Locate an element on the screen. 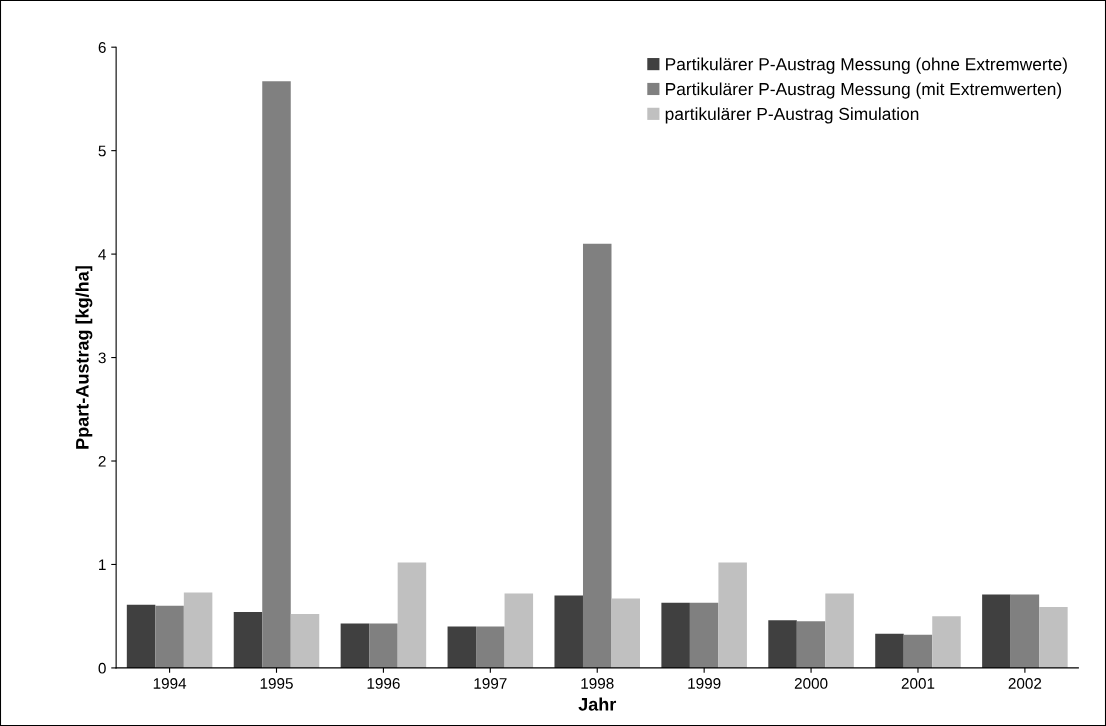  x-tick-label: 1999 is located at coordinates (704, 683).